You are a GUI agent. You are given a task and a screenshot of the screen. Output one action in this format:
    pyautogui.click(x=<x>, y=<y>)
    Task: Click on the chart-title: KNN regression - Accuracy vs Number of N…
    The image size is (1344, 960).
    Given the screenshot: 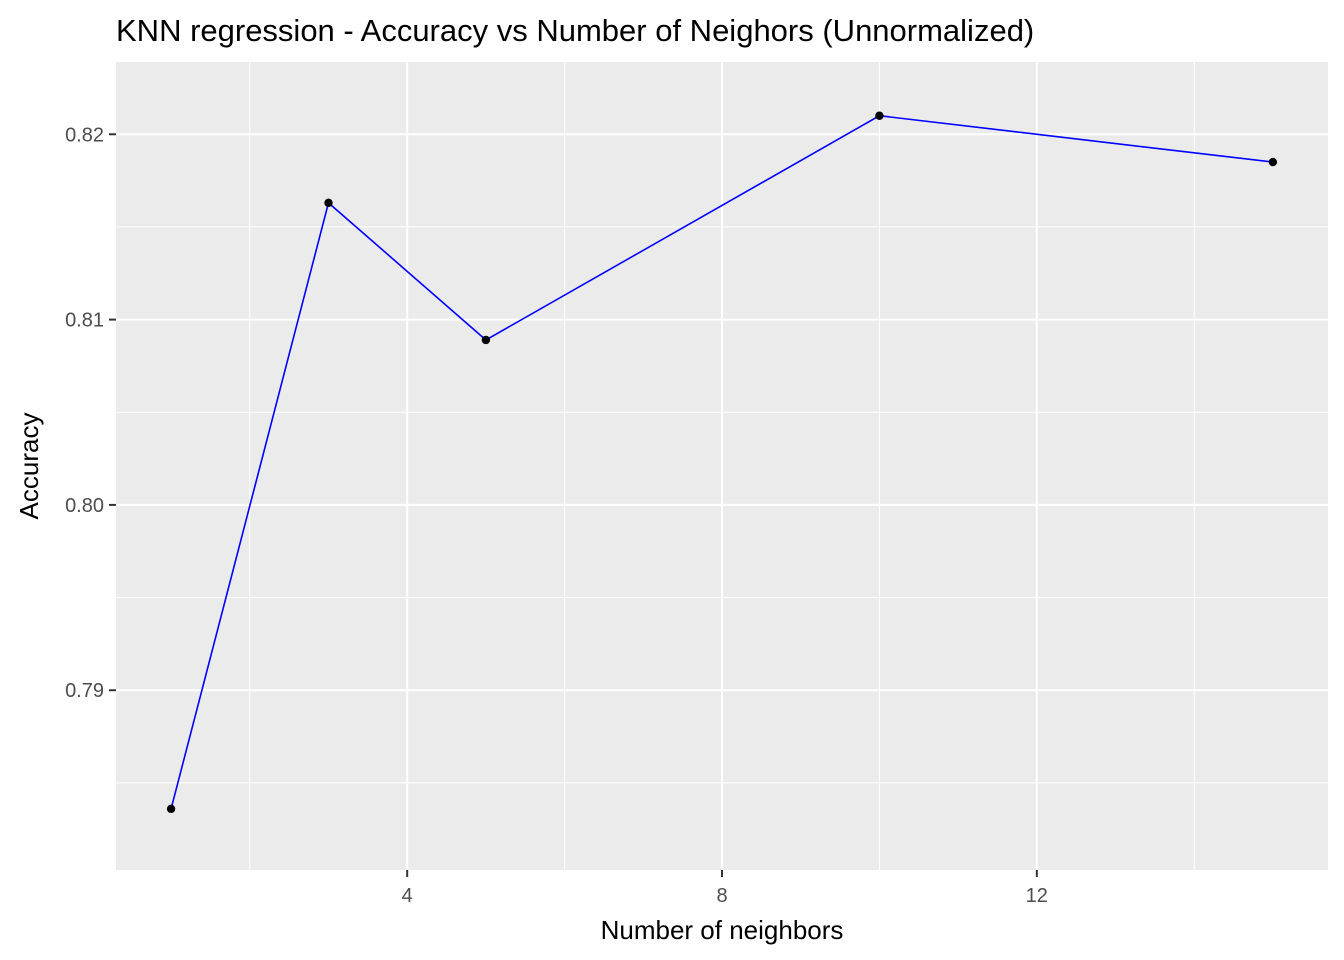 What is the action you would take?
    pyautogui.click(x=575, y=30)
    